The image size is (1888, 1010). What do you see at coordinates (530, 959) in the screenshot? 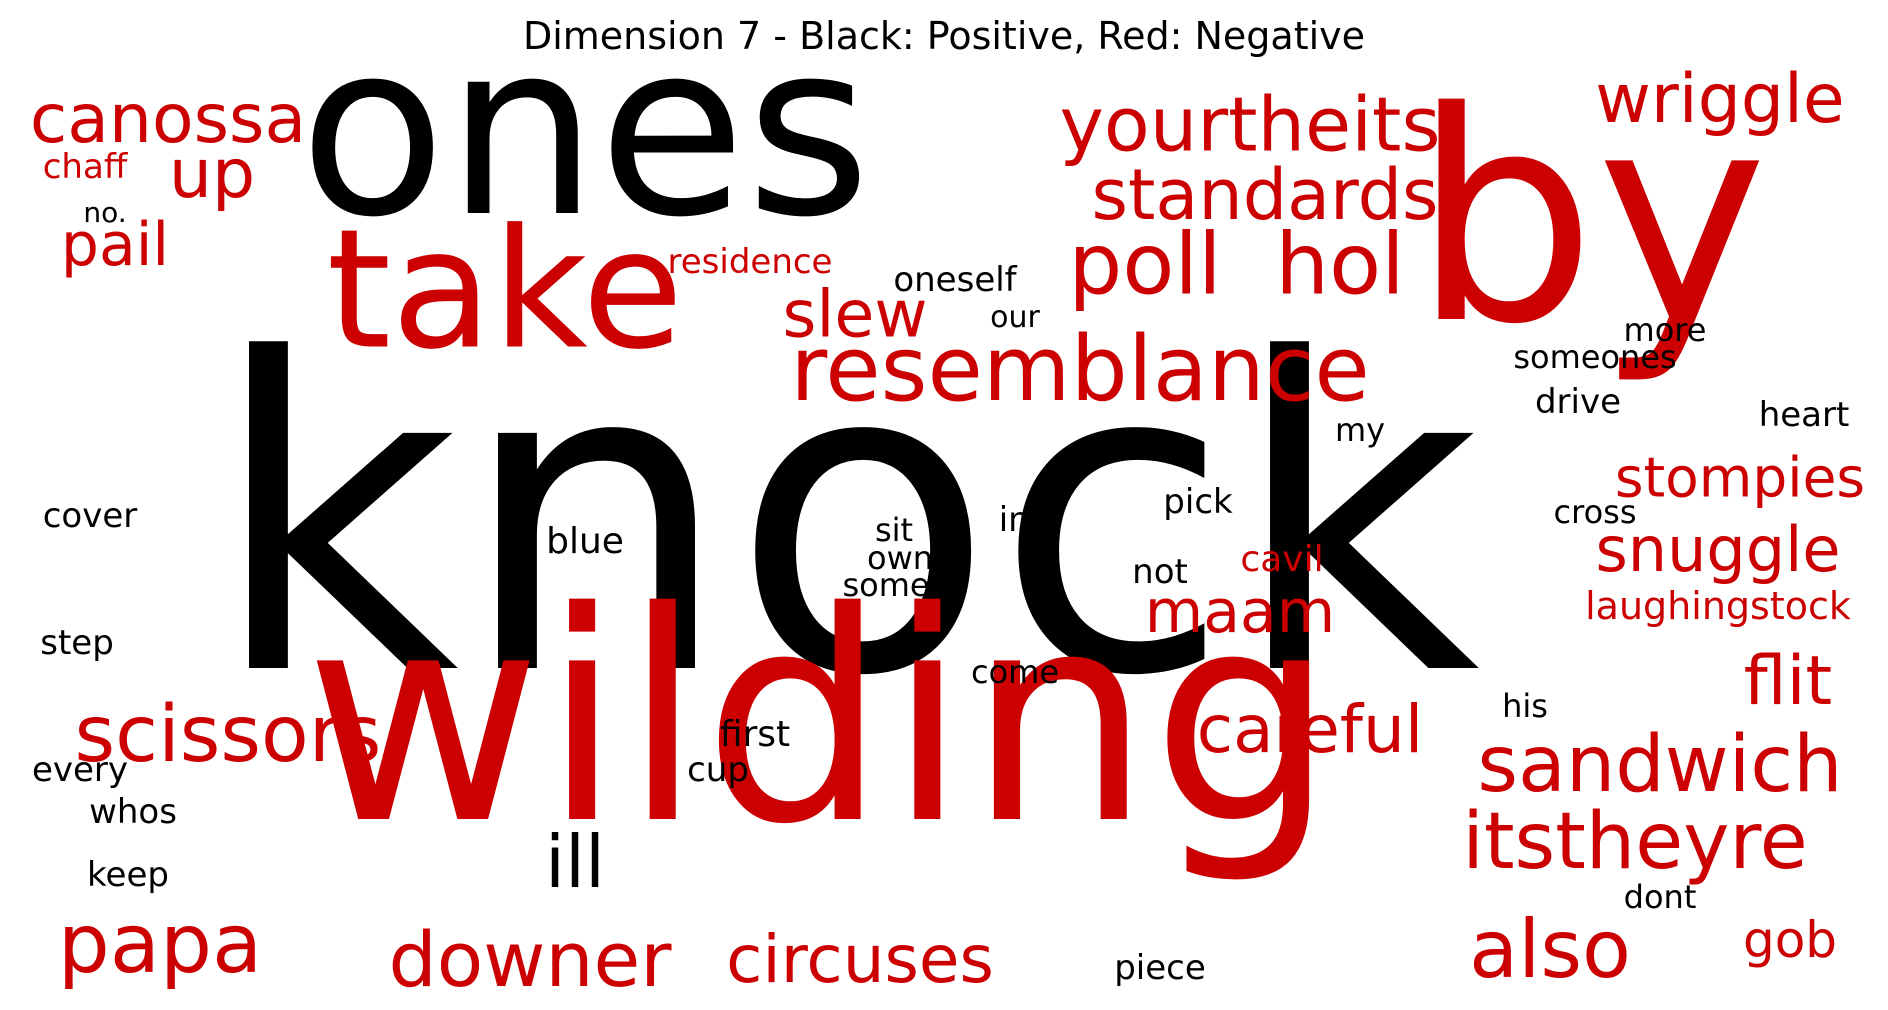
I see `cloud-word-downer: downer` at bounding box center [530, 959].